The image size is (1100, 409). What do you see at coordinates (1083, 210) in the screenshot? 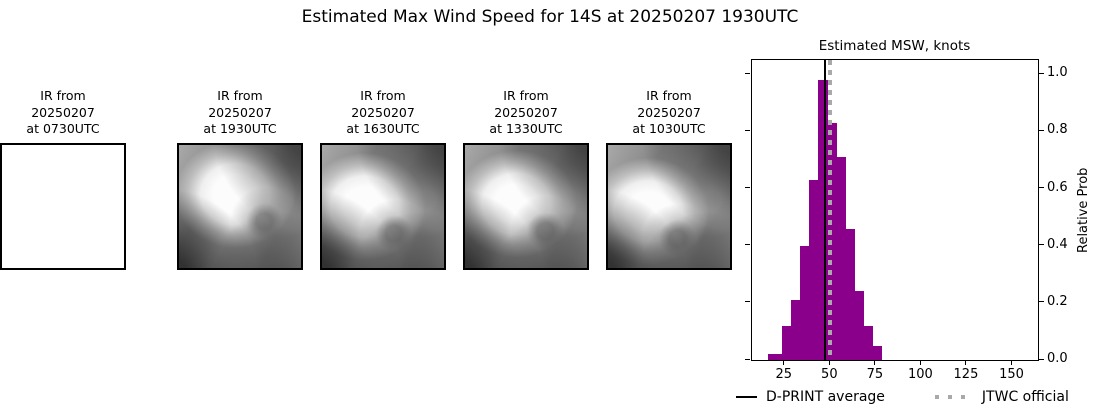
I see `y-axis-label: Relative Prob` at bounding box center [1083, 210].